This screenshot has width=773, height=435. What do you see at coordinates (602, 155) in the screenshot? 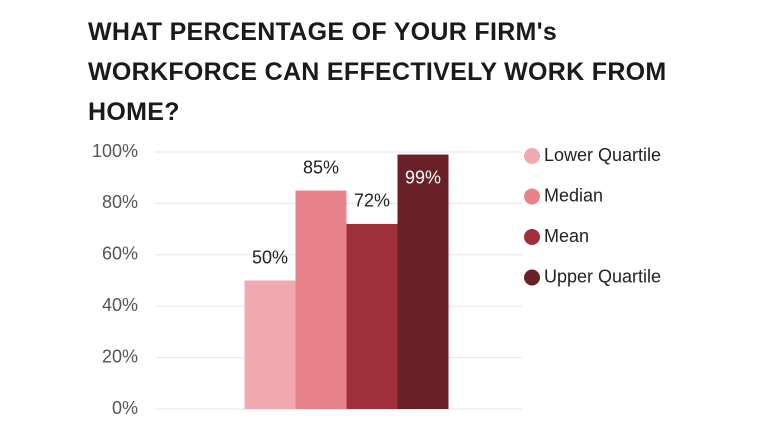
I see `legend-label: Lower Quartile` at bounding box center [602, 155].